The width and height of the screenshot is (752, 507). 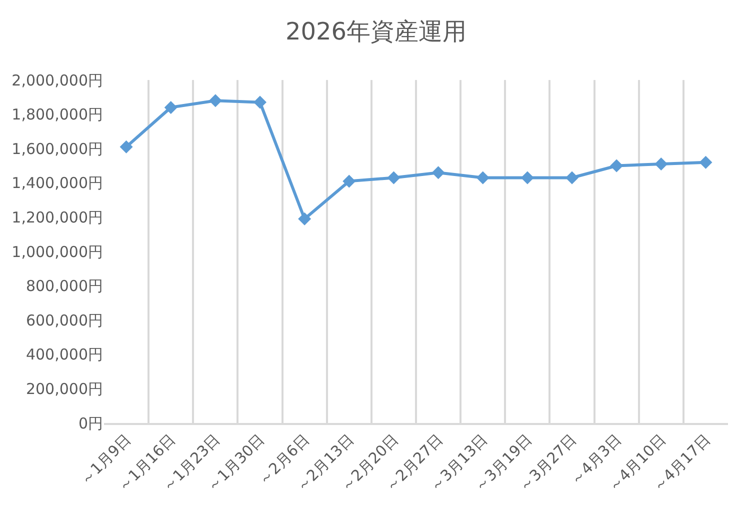 What do you see at coordinates (57, 115) in the screenshot?
I see `y-tick-label: 1,800,000円` at bounding box center [57, 115].